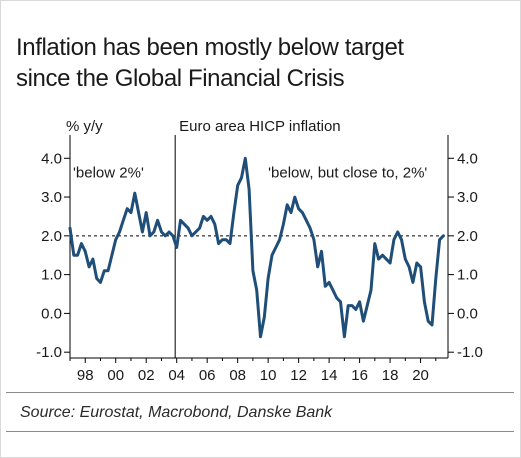  I want to click on y-tick-label-left: -1.0, so click(49, 352).